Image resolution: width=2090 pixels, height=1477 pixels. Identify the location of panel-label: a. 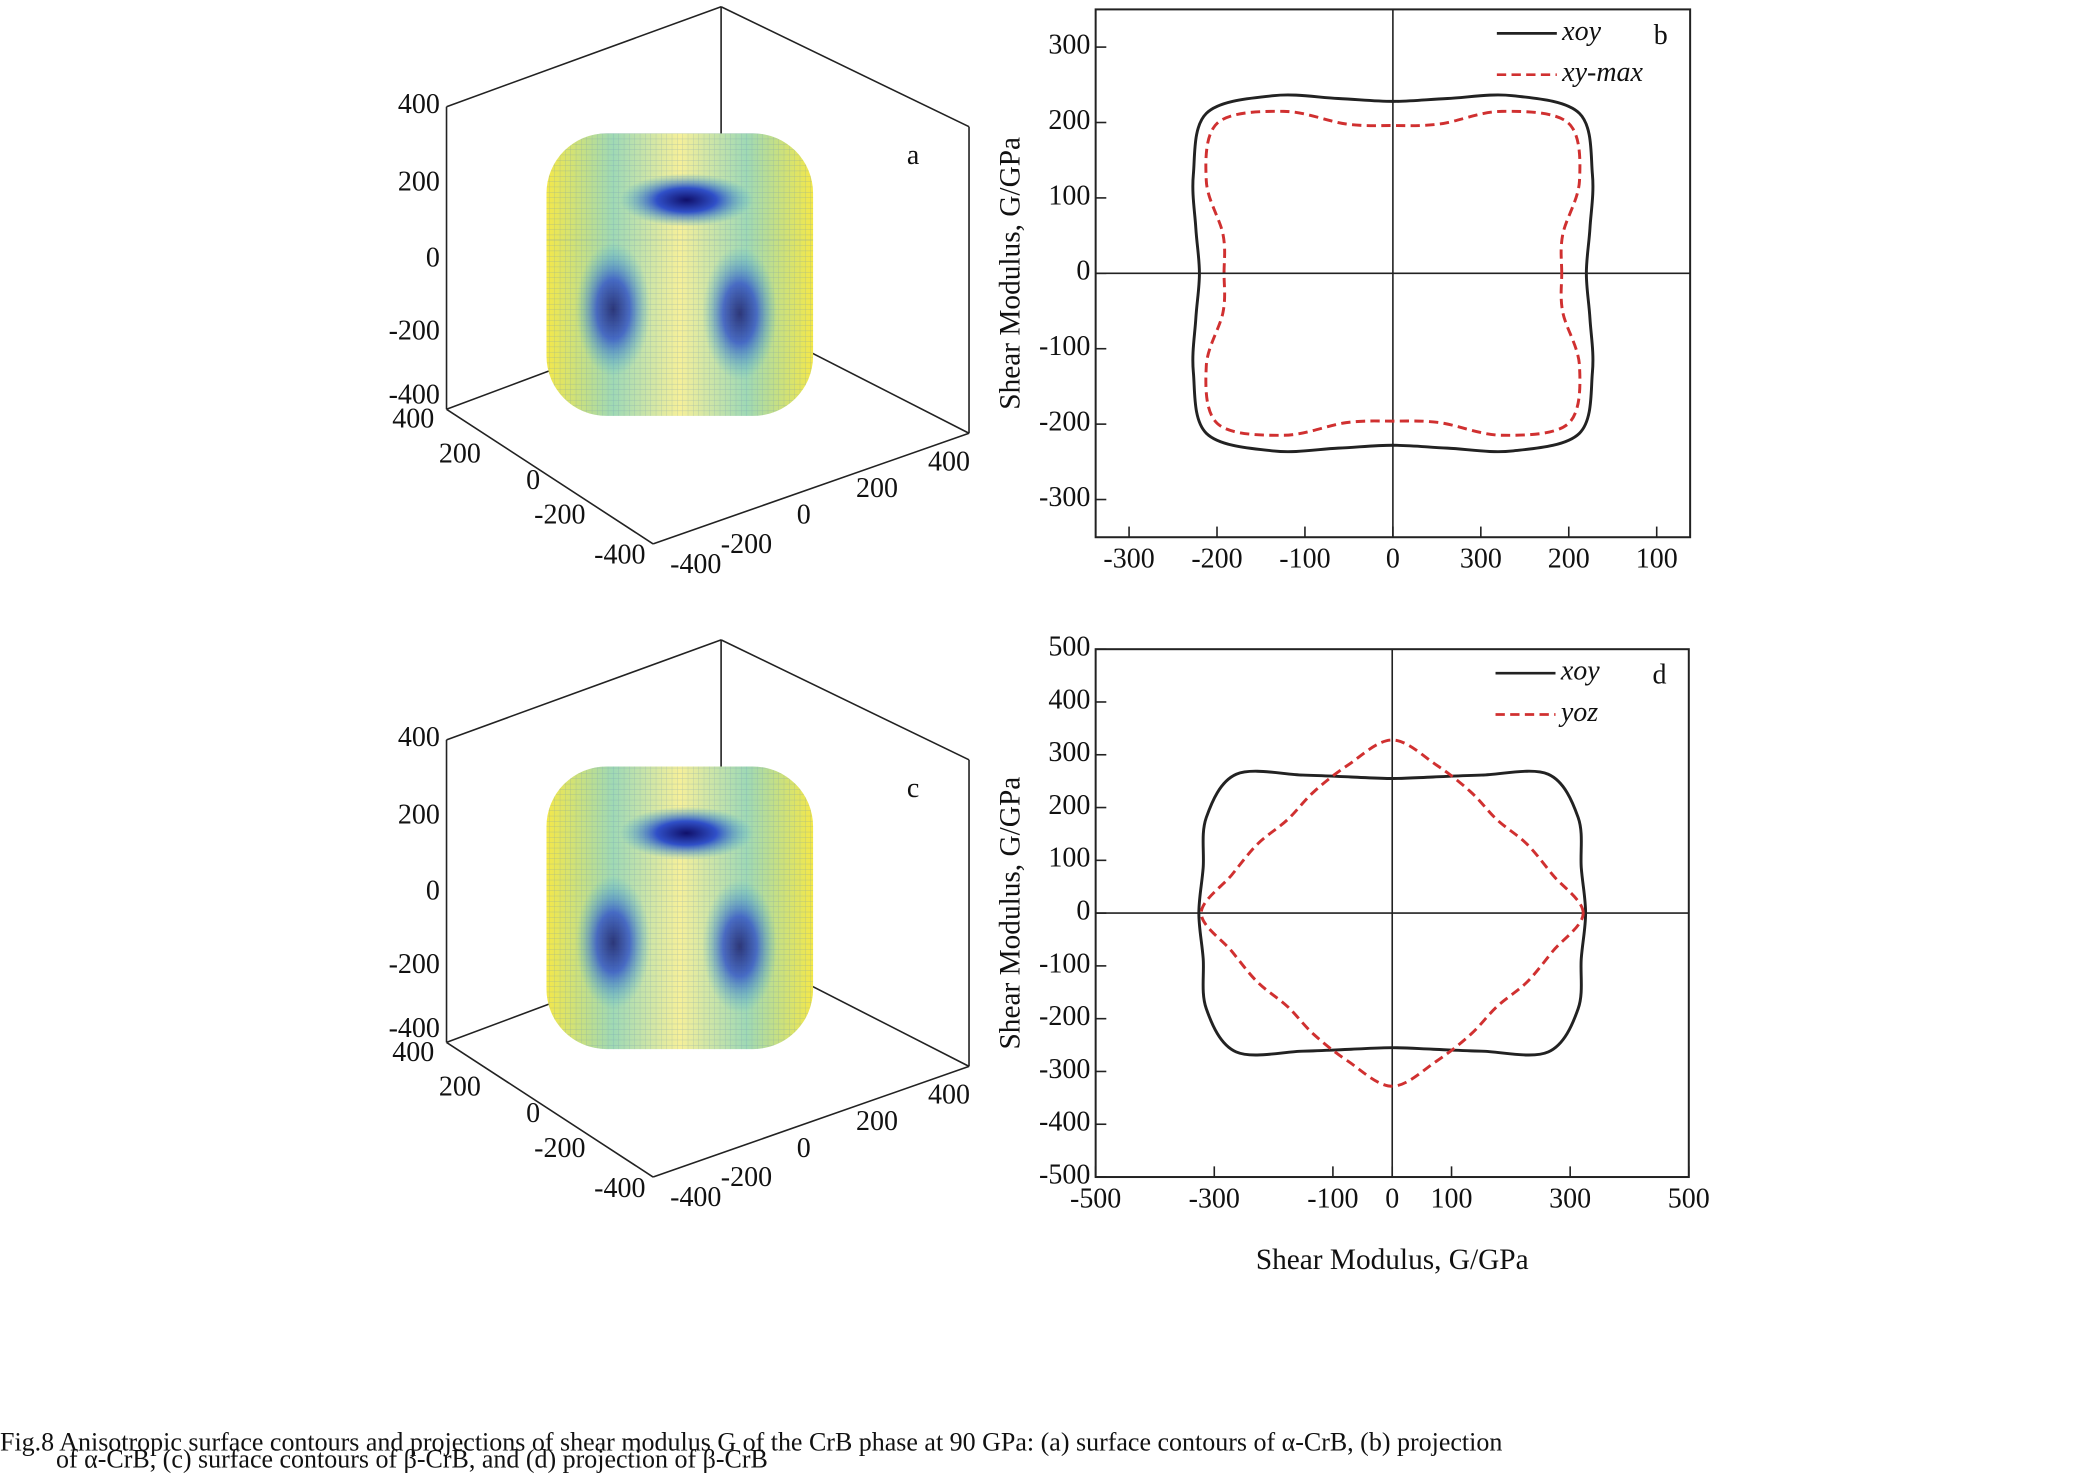
(913, 155).